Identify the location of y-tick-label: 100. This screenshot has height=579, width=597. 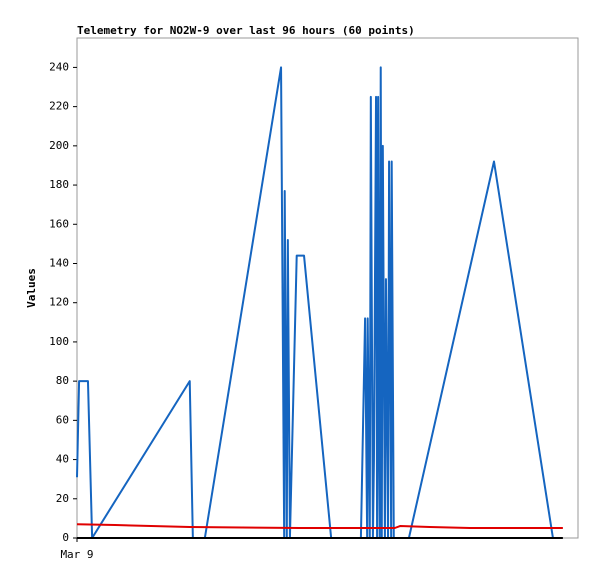
(59, 341).